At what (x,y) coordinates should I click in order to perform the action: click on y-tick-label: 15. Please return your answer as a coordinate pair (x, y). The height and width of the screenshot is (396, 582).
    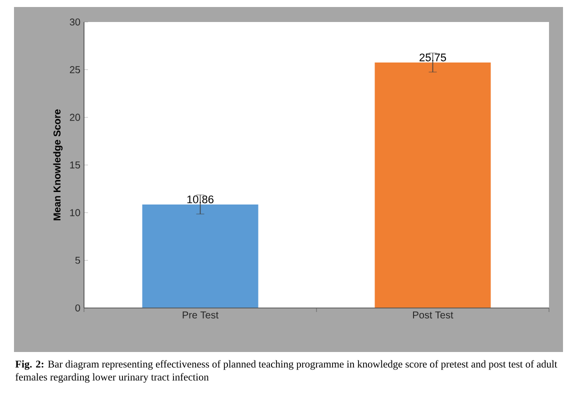
    Looking at the image, I should click on (75, 165).